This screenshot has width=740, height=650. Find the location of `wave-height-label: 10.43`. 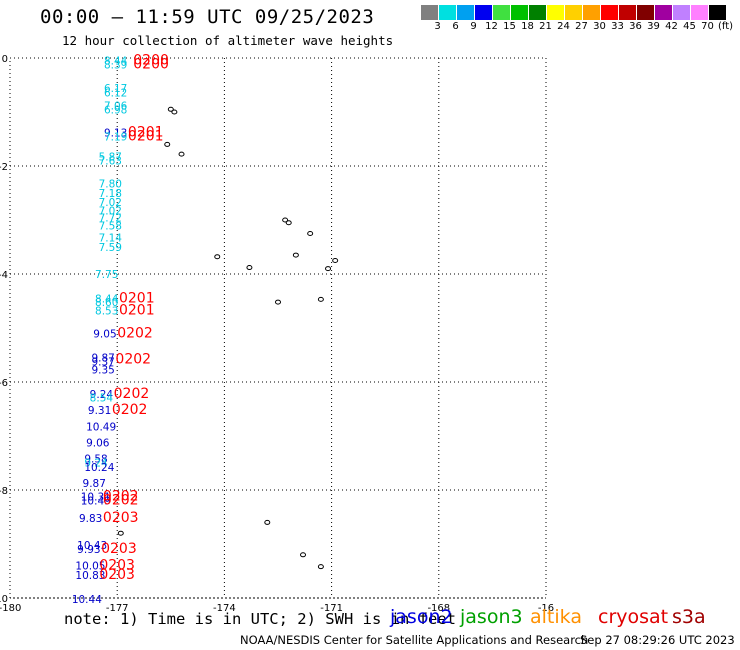

wave-height-label: 10.43 is located at coordinates (92, 546).